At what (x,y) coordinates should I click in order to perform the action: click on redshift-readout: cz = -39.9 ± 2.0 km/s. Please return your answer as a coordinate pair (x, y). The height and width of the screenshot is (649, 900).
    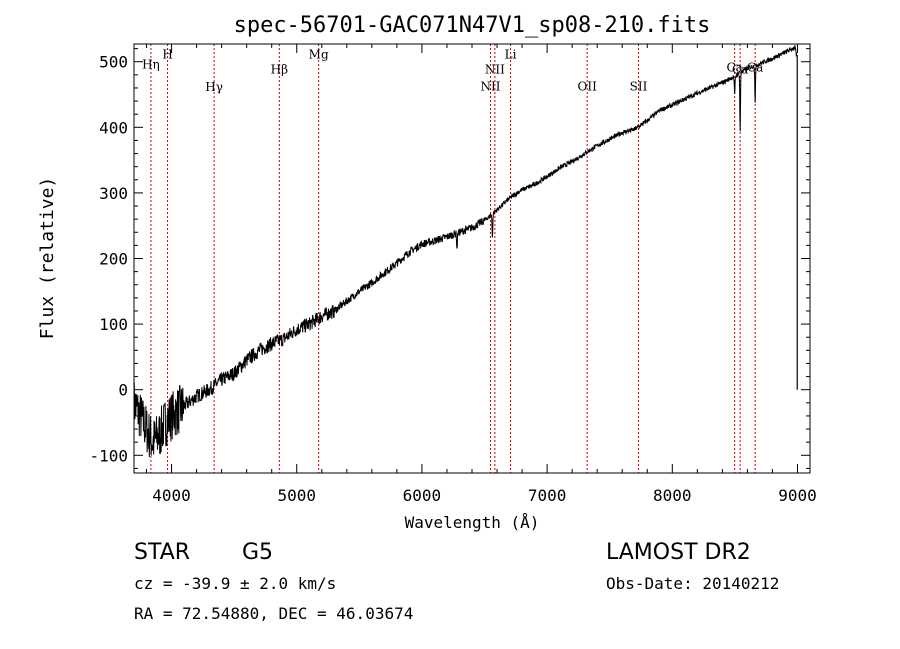
    Looking at the image, I should click on (235, 583).